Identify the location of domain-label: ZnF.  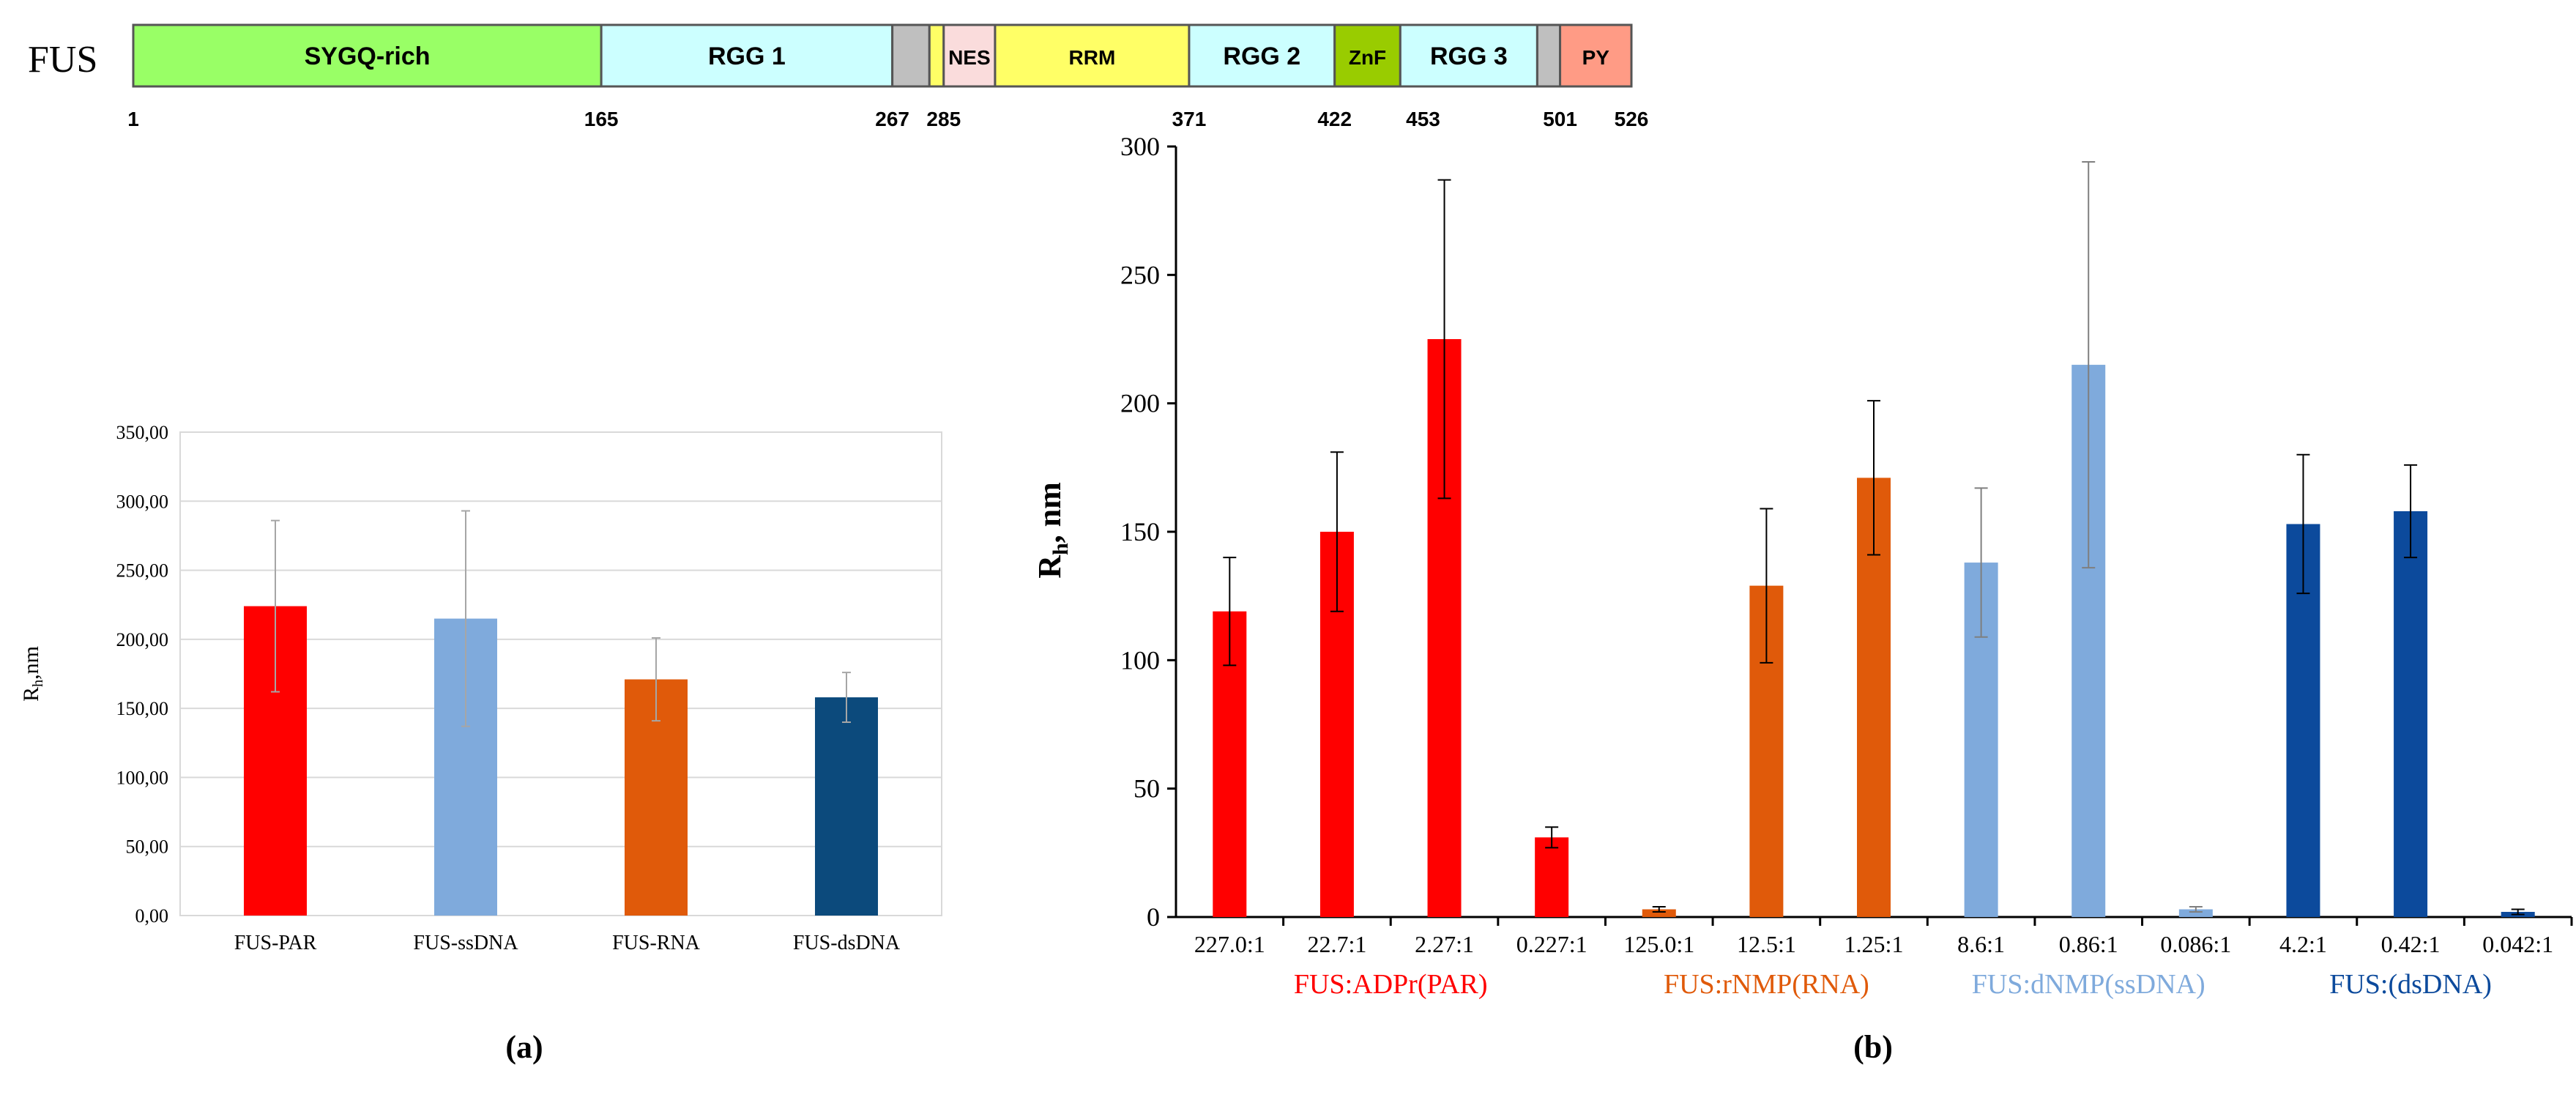
(1367, 57).